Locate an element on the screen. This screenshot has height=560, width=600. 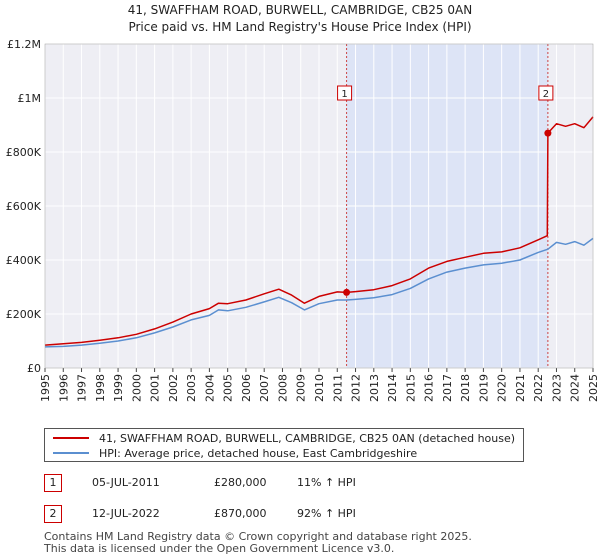
sale-label-number: 2 is located at coordinates (546, 94).